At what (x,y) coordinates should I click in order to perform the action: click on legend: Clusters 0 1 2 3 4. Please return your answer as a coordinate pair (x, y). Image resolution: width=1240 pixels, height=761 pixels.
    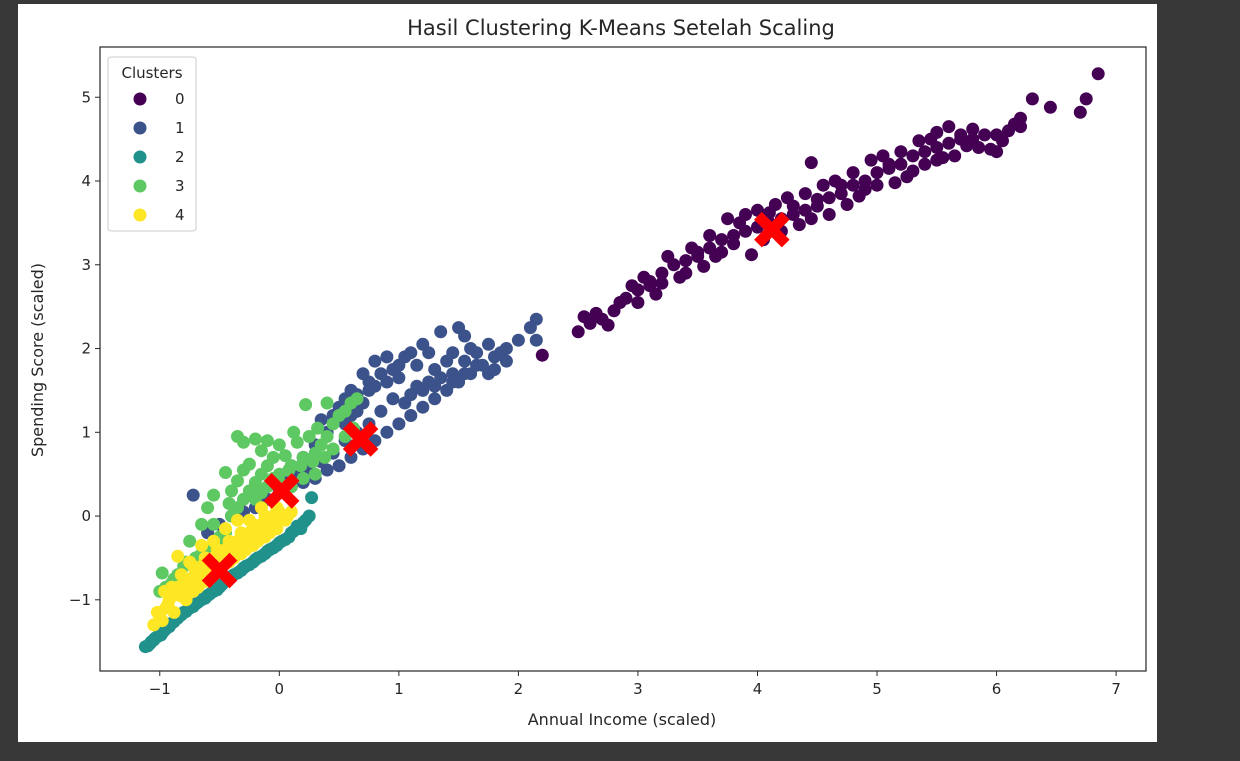
    Looking at the image, I should click on (152, 144).